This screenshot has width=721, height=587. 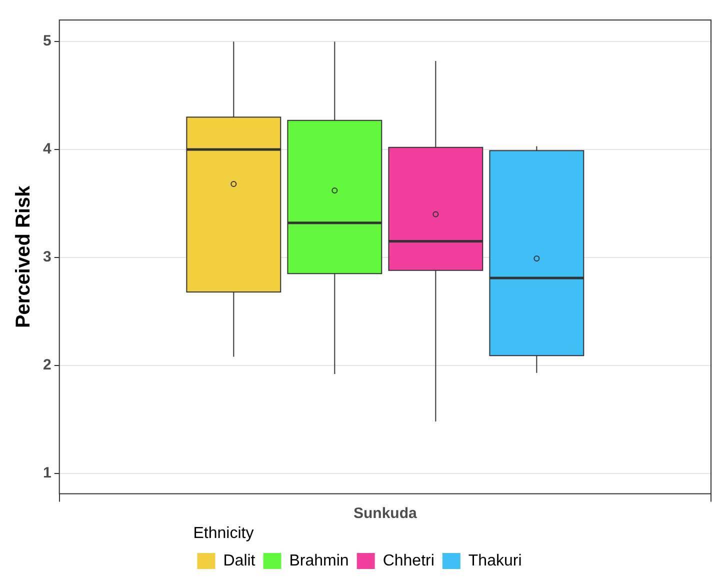 What do you see at coordinates (47, 41) in the screenshot?
I see `y-tick-label: 5` at bounding box center [47, 41].